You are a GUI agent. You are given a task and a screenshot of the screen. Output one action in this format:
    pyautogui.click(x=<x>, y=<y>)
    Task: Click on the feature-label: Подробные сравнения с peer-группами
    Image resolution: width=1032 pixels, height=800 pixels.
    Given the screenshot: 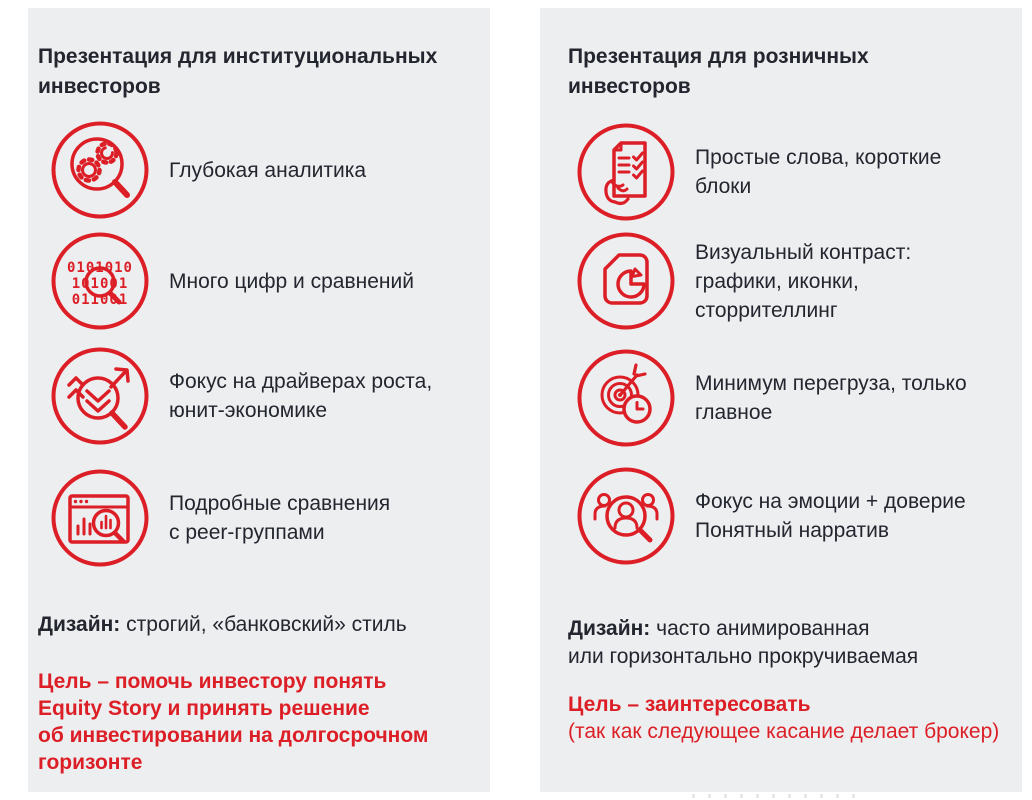 What is the action you would take?
    pyautogui.click(x=280, y=518)
    